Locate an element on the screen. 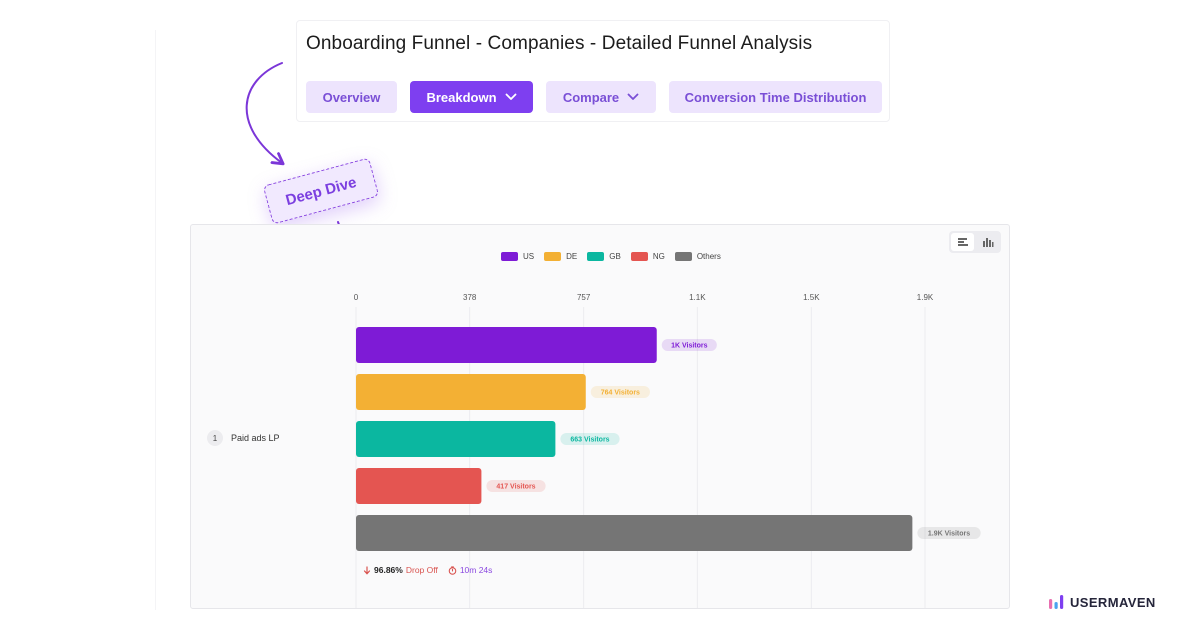 The image size is (1200, 630). chart-legend: US DE GB NG Others is located at coordinates (611, 256).